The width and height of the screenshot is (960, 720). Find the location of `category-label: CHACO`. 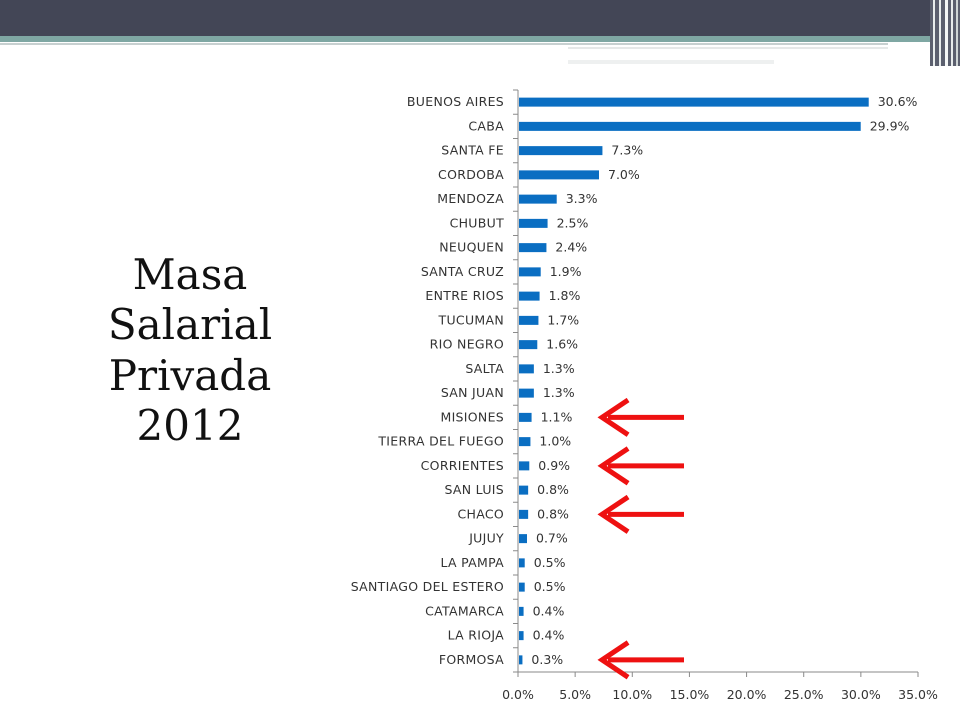

category-label: CHACO is located at coordinates (480, 513).